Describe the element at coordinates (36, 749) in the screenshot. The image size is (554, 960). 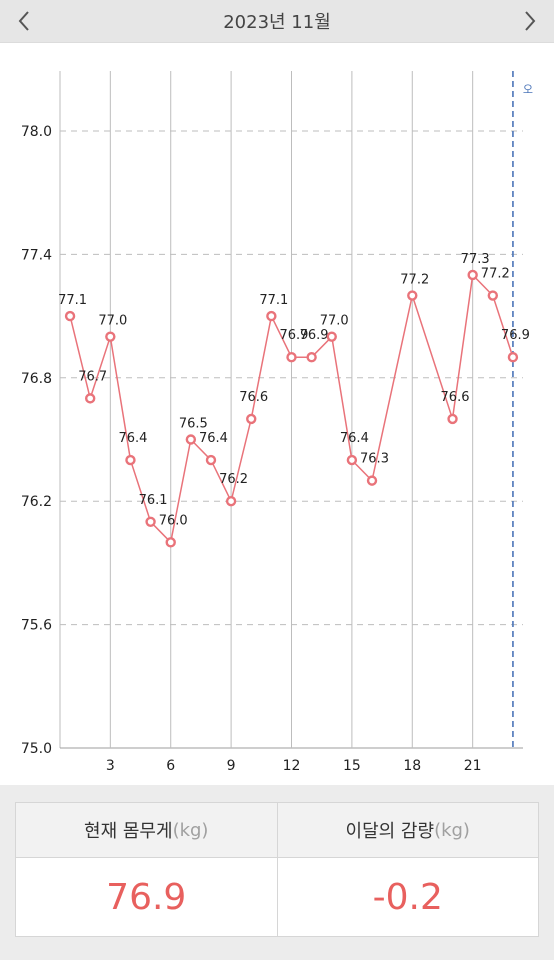
I see `y-tick-label: 75.0` at that location.